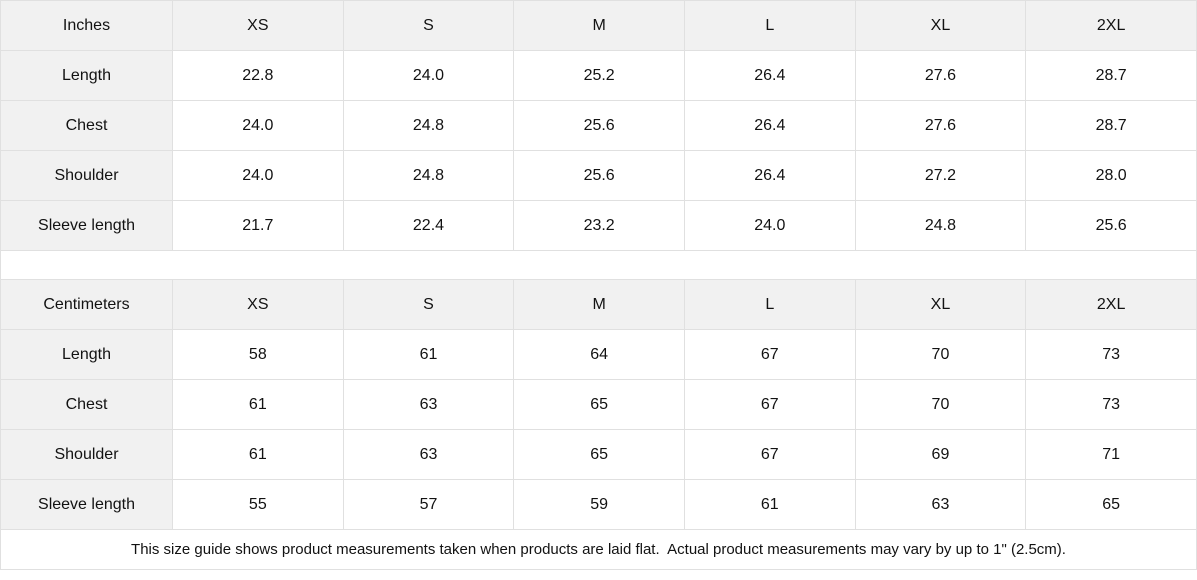 The width and height of the screenshot is (1197, 580). I want to click on table-row: Length 58 61 64 67 70 73, so click(598, 354).